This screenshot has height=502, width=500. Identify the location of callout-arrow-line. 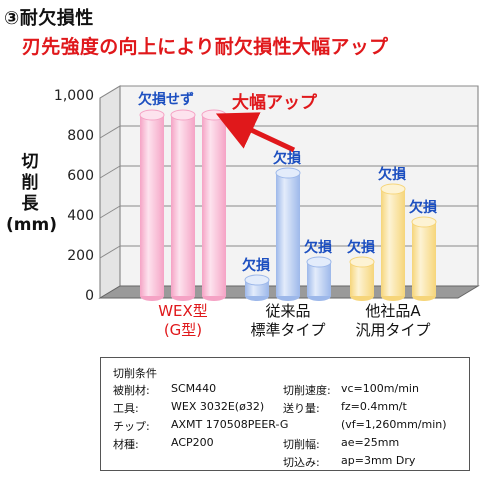
(255, 132).